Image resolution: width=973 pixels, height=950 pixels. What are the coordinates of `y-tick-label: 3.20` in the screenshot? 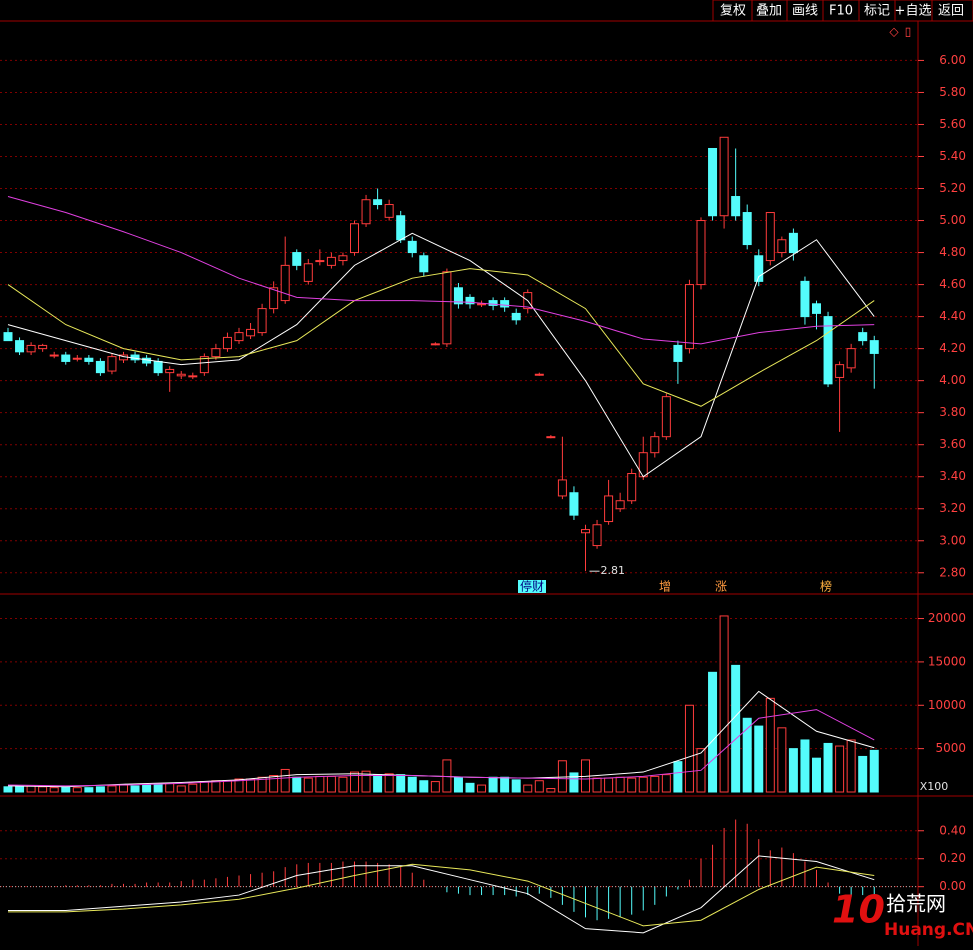 It's located at (952, 508).